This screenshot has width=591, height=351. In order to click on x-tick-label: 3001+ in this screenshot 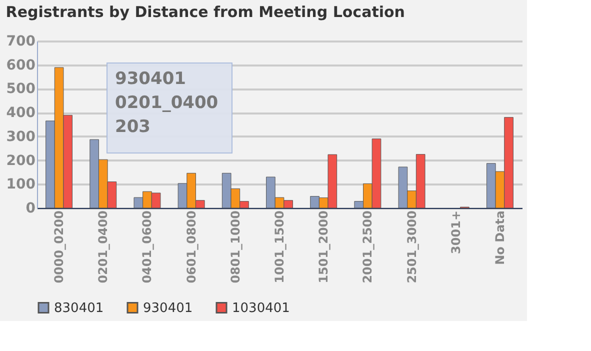, I will do `click(455, 232)`.